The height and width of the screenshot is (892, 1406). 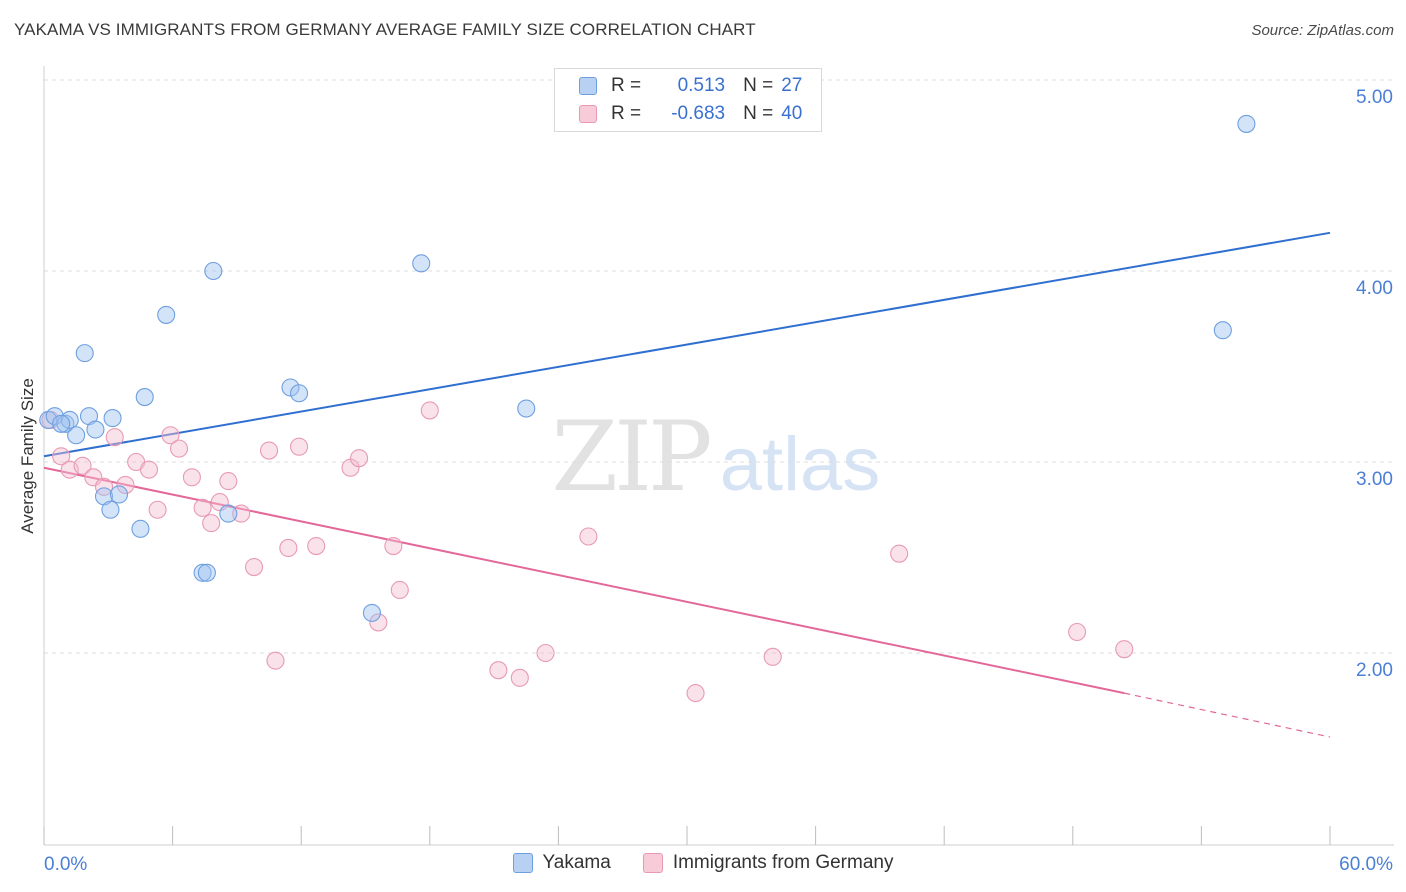 I want to click on n-value: 27, so click(x=792, y=85).